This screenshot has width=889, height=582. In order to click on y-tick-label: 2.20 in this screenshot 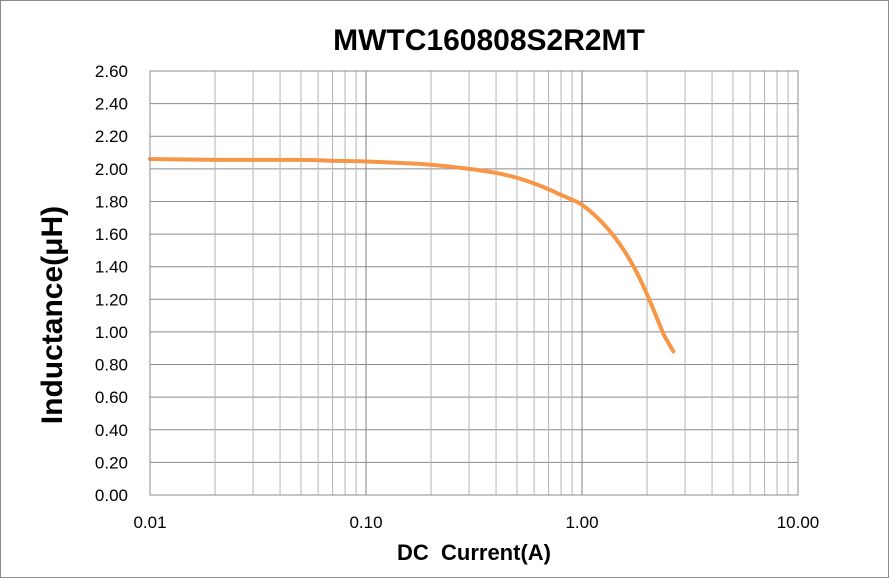, I will do `click(111, 136)`.